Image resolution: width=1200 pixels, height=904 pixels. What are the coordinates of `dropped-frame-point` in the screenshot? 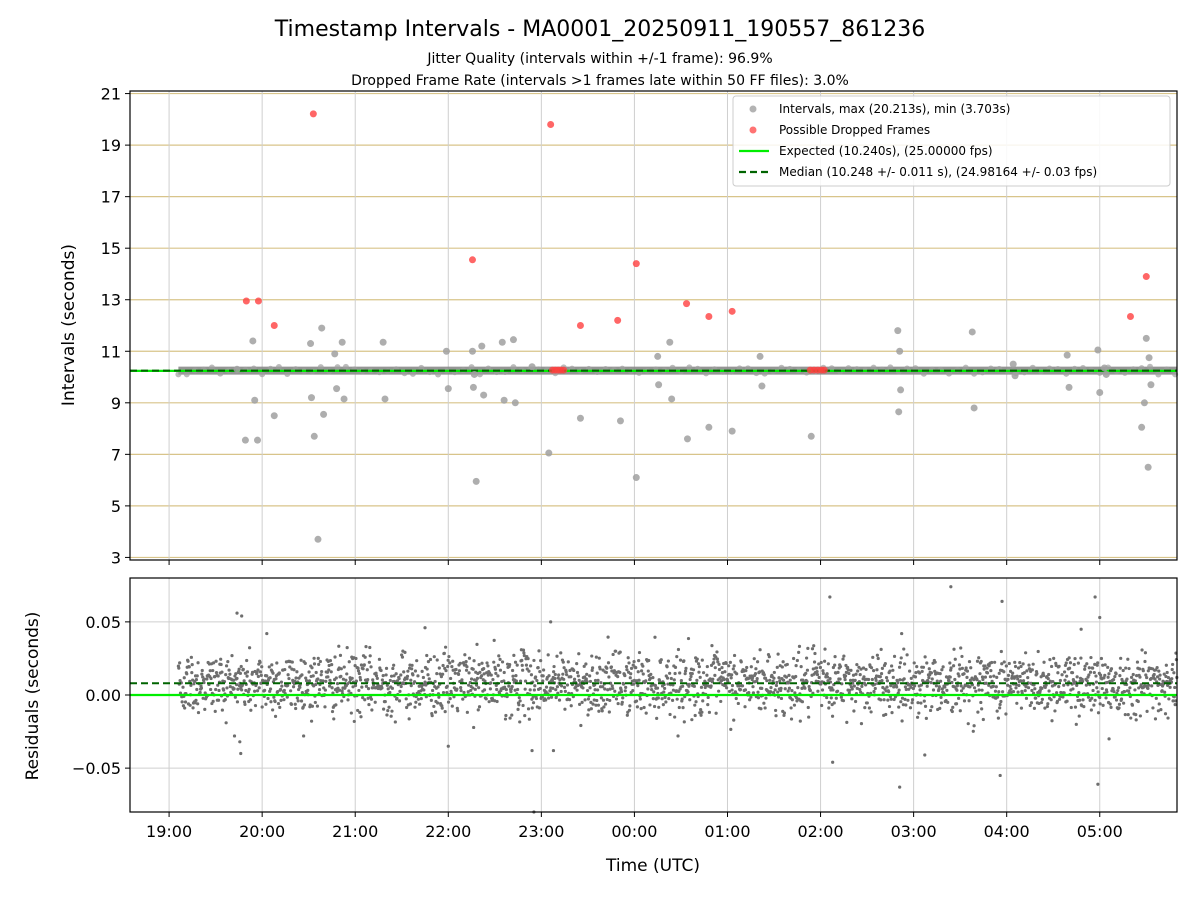 It's located at (709, 316).